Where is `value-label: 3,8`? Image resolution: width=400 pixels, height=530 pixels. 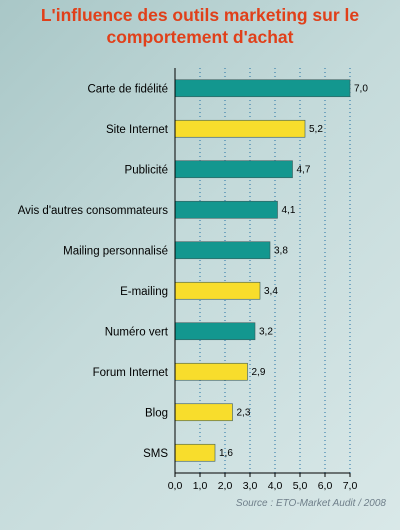 value-label: 3,8 is located at coordinates (281, 250).